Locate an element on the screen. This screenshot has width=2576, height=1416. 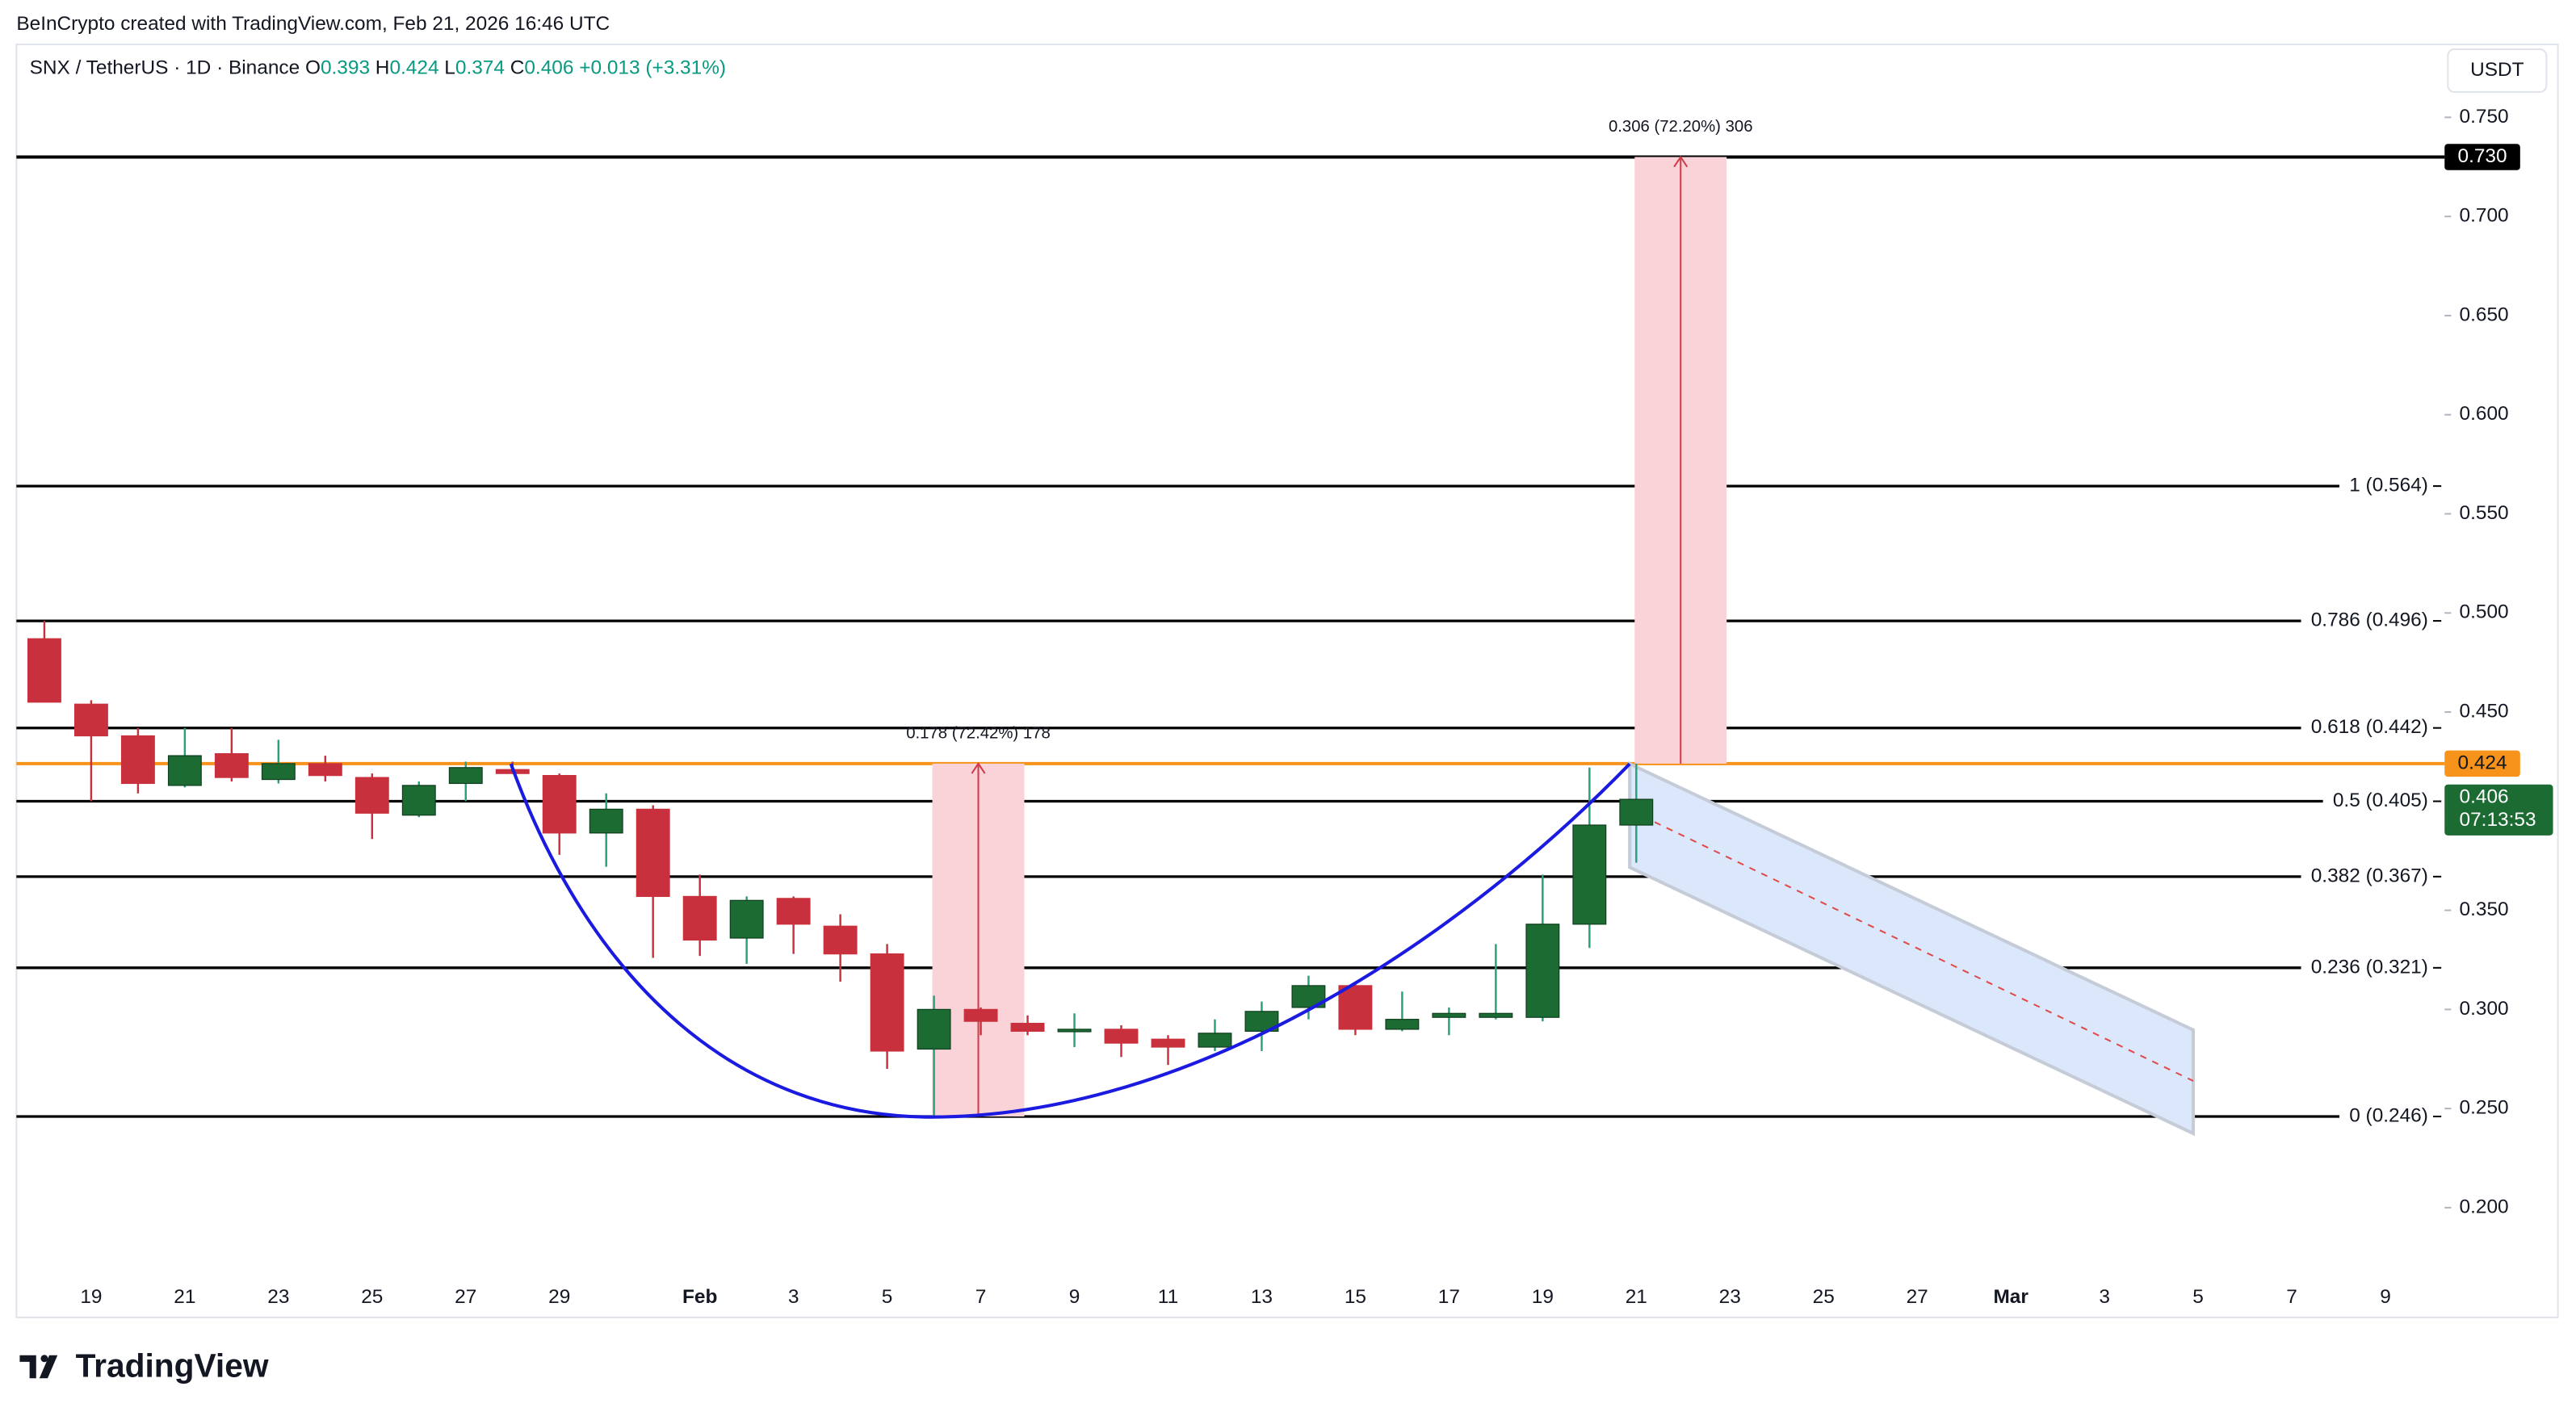
ohlc-key: H is located at coordinates (382, 68).